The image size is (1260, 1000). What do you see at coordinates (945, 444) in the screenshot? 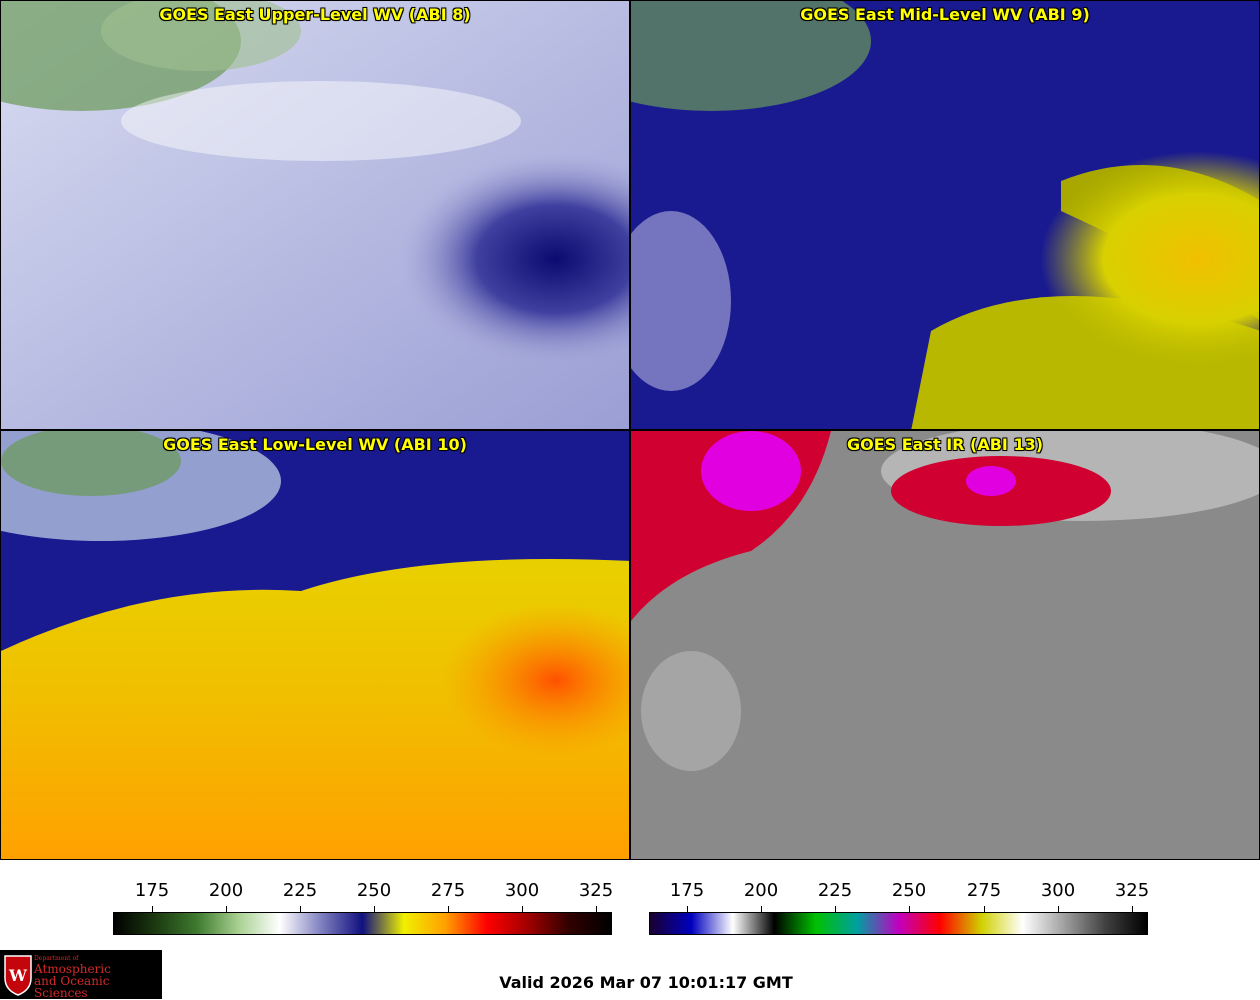
I see `panel-title: GOES East IR (ABI 13)` at bounding box center [945, 444].